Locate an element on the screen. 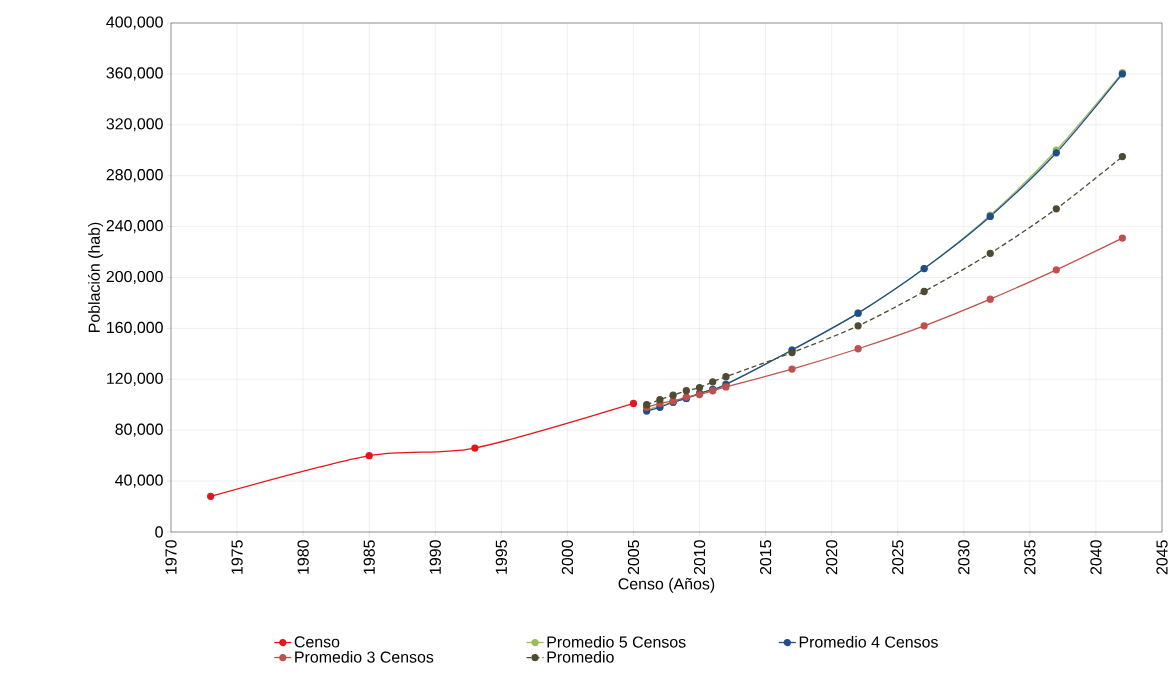  x-tick-label: 2045 is located at coordinates (1162, 557).